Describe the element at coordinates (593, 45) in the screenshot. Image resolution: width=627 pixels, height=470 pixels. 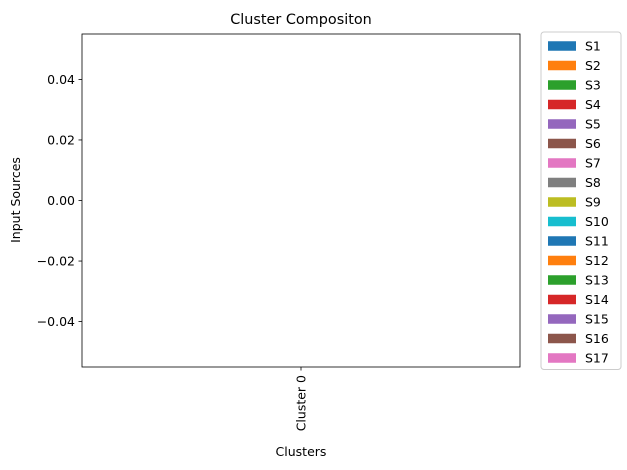
I see `legend-label: S1` at that location.